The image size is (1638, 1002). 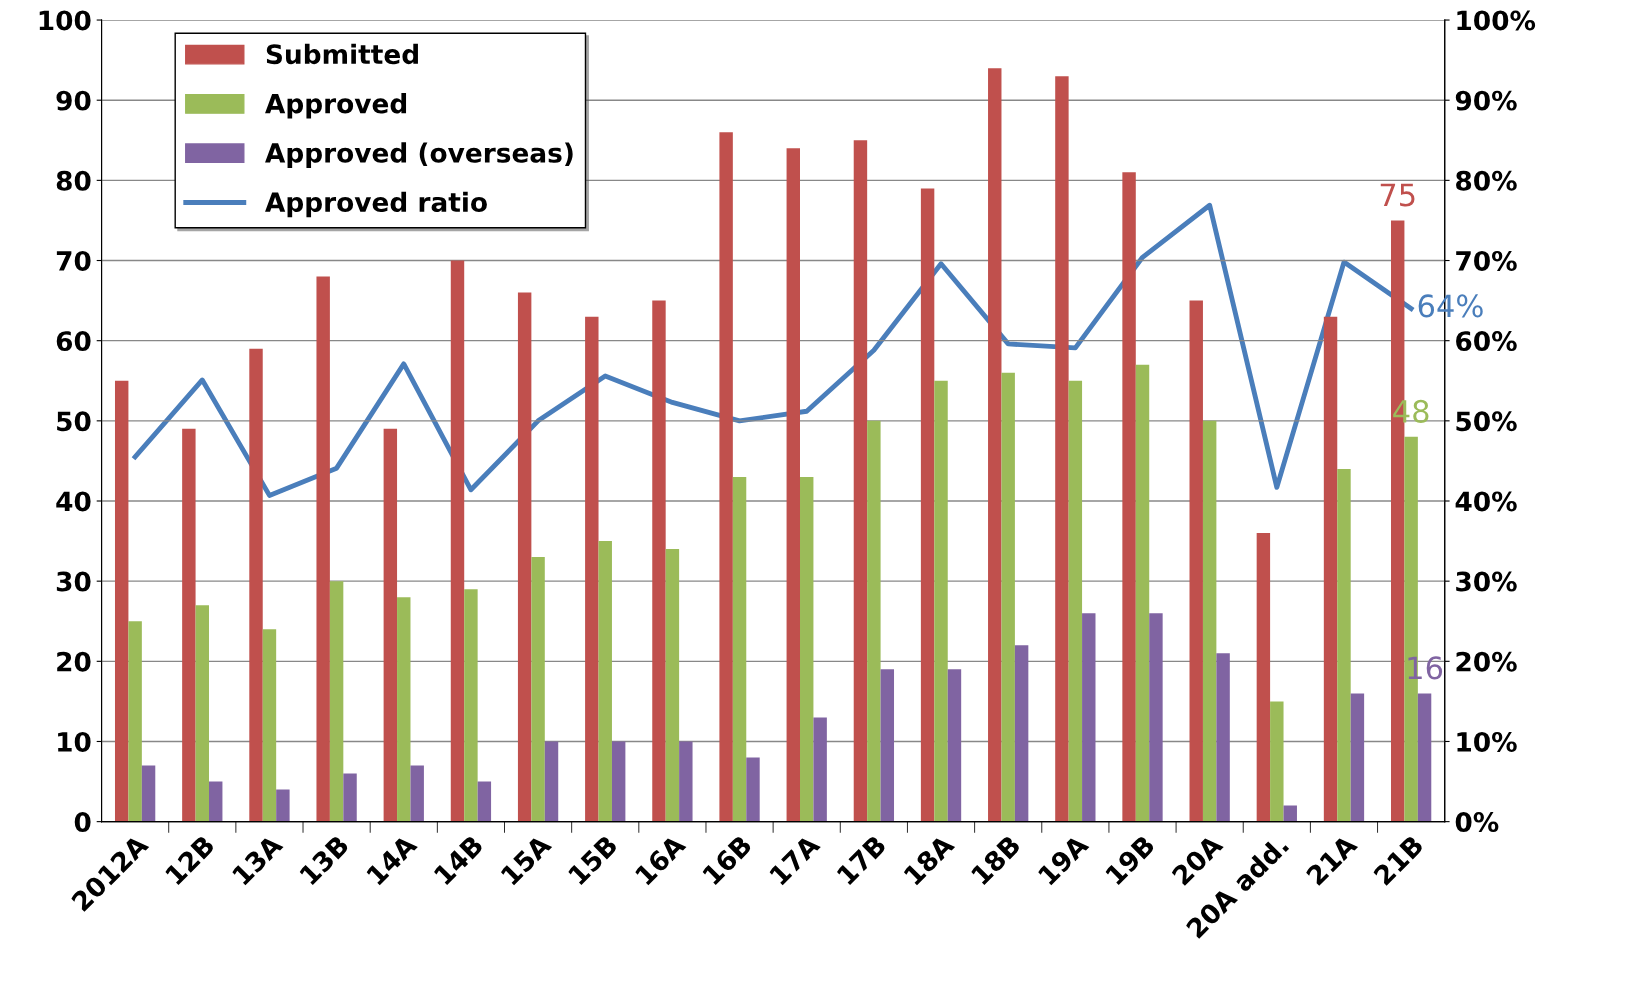 What do you see at coordinates (74, 661) in the screenshot?
I see `y-tick-label: 20` at bounding box center [74, 661].